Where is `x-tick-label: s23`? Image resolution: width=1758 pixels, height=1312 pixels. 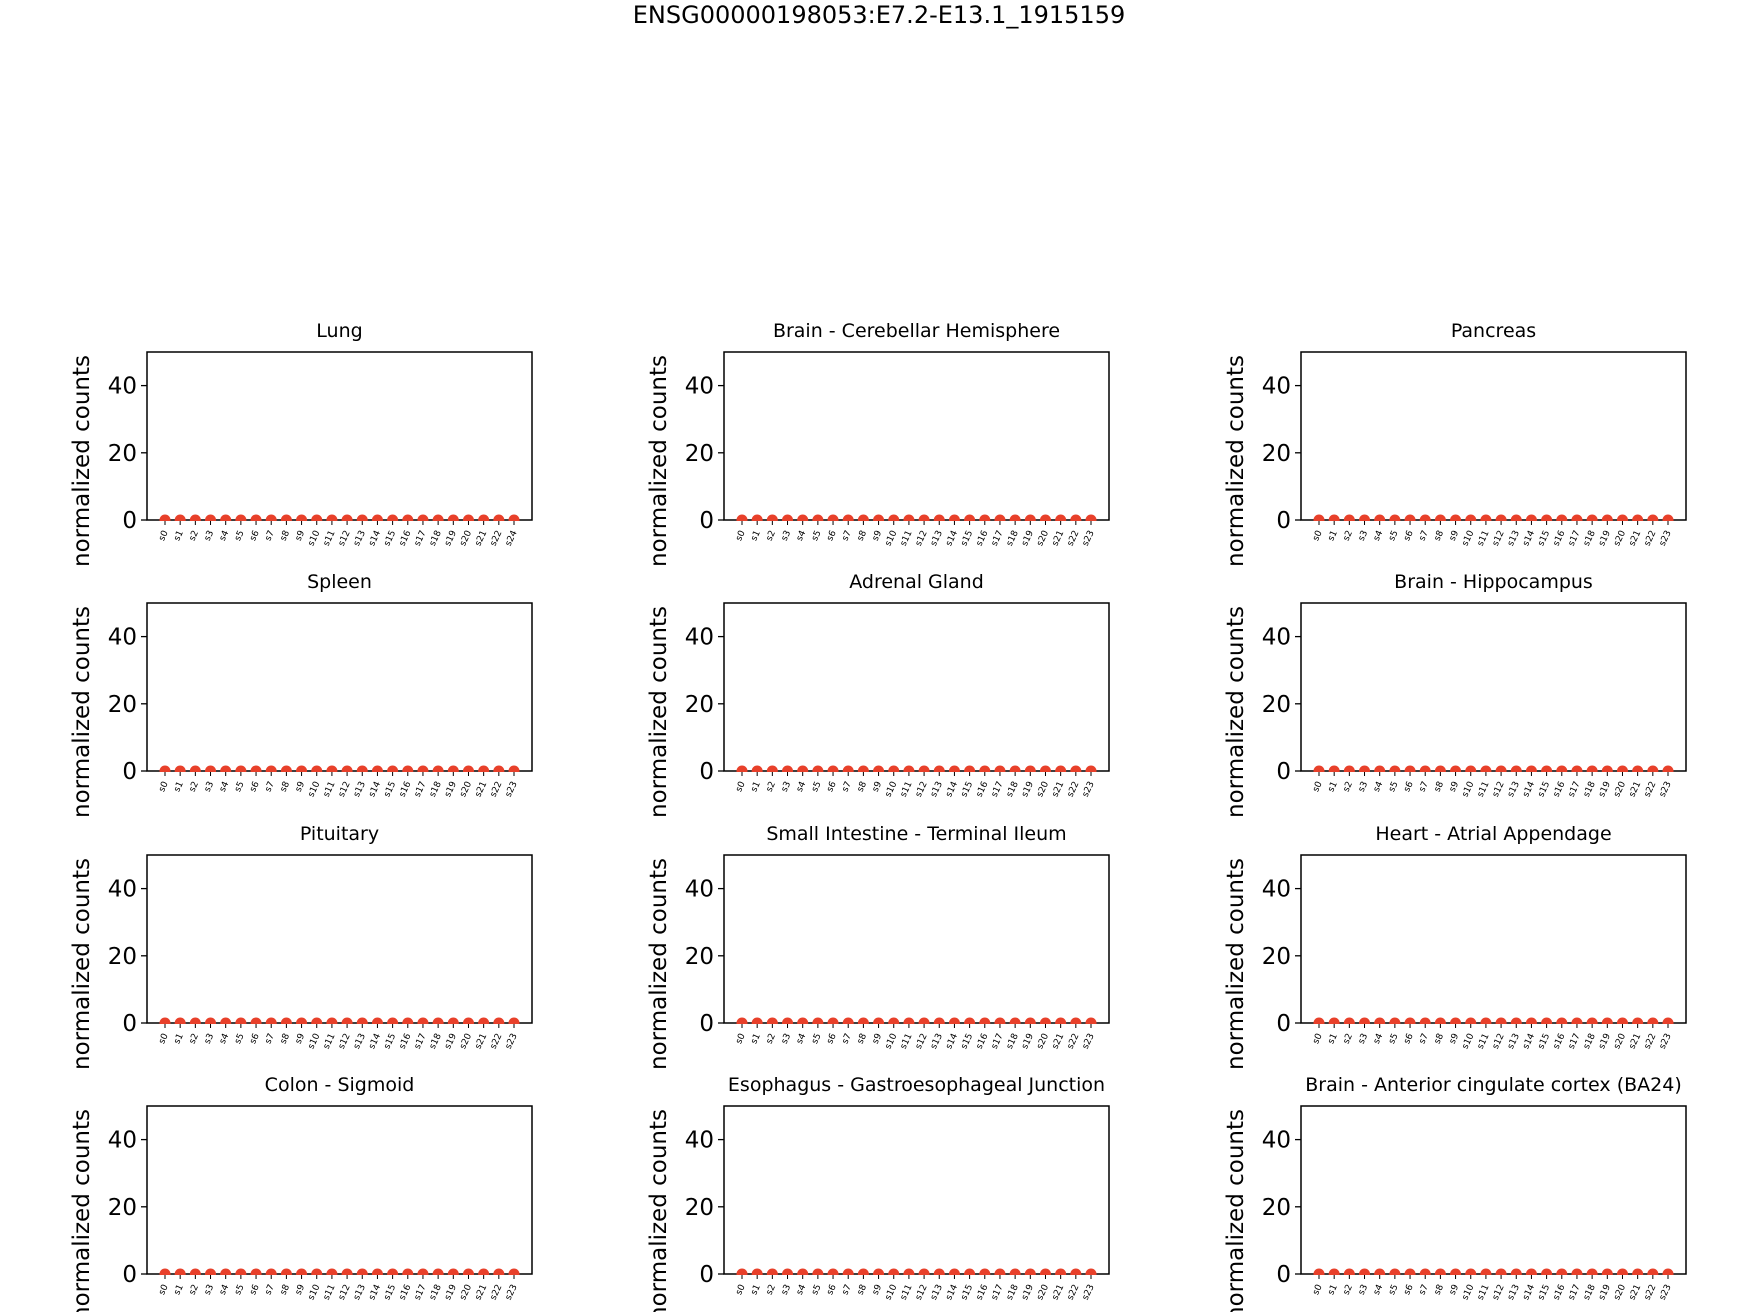 x-tick-label: s23 is located at coordinates (1666, 1292).